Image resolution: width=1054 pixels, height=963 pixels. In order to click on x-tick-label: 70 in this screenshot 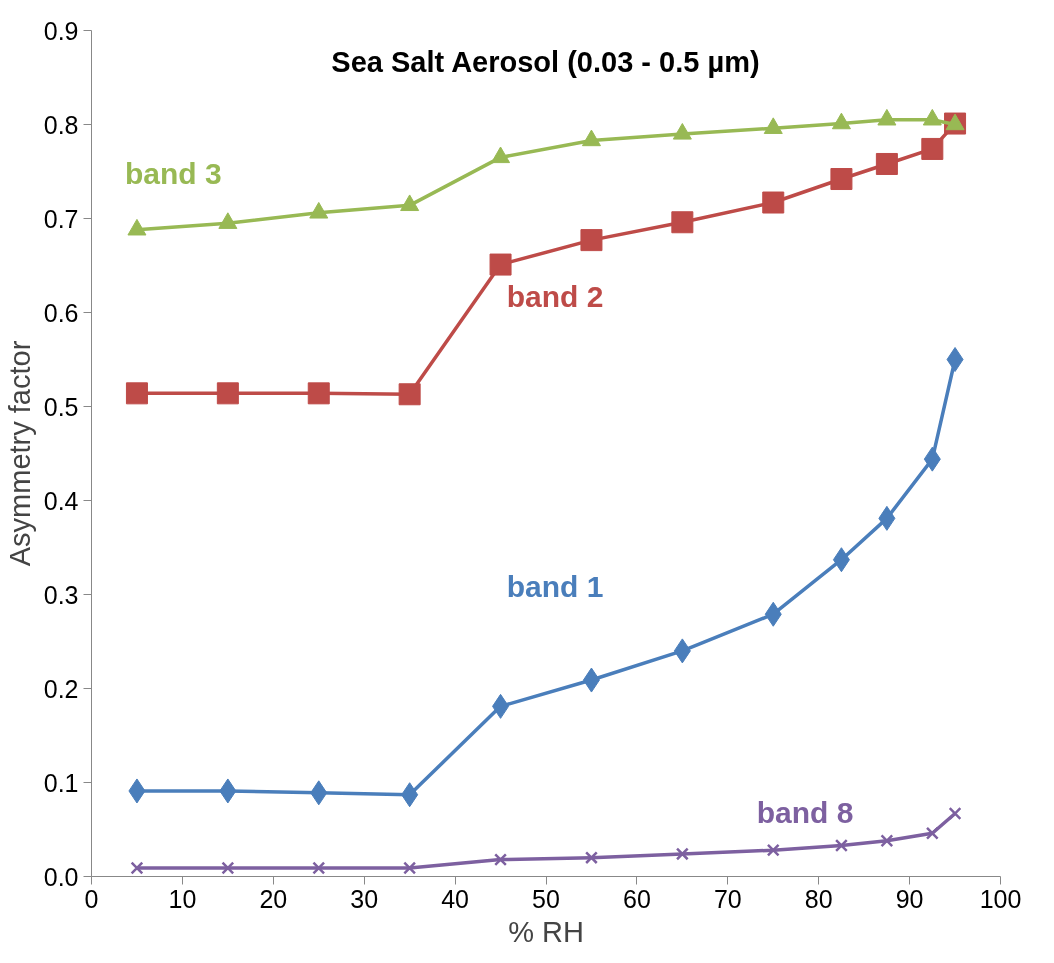, I will do `click(727, 898)`.